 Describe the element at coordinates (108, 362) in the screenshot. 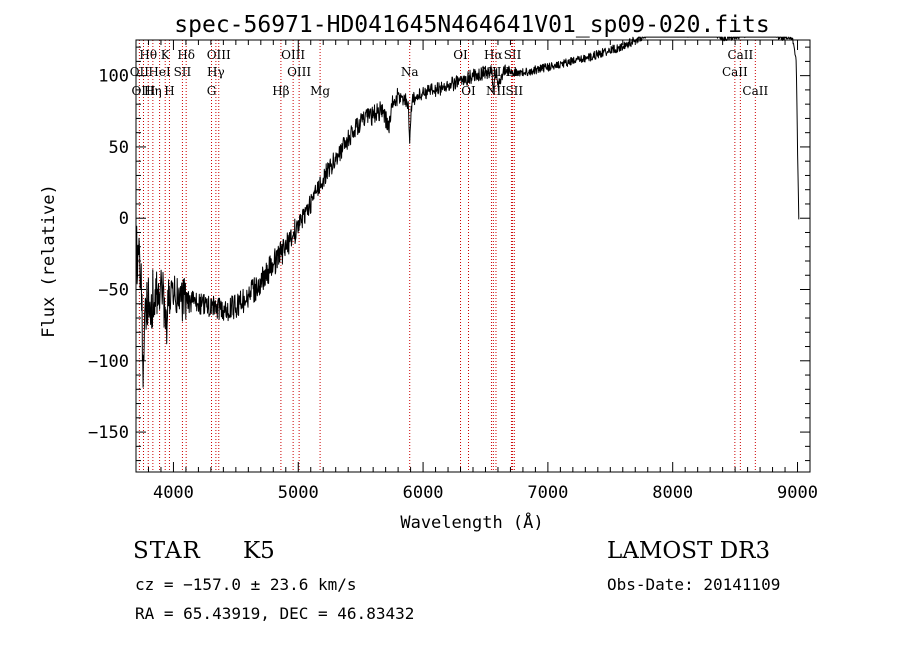

I see `y-tick-label: −100` at that location.